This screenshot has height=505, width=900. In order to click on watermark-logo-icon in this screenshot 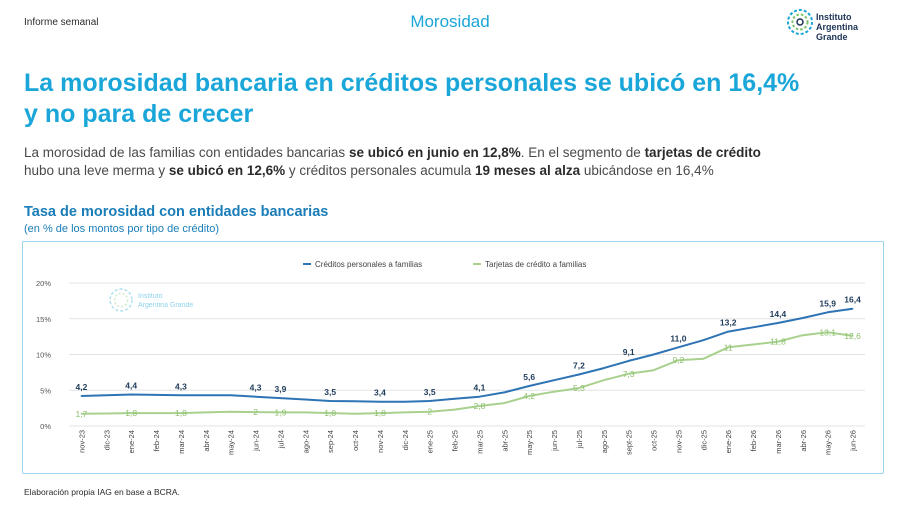, I will do `click(121, 300)`.